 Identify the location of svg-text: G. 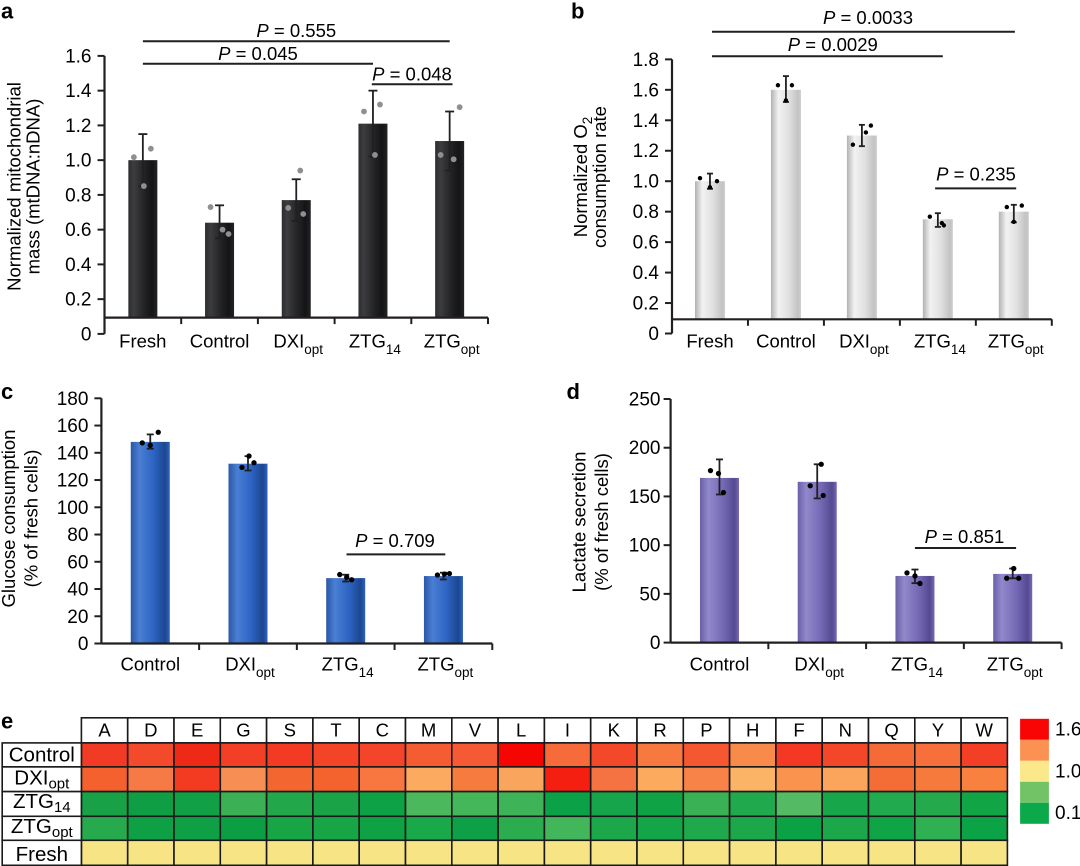
(243, 730).